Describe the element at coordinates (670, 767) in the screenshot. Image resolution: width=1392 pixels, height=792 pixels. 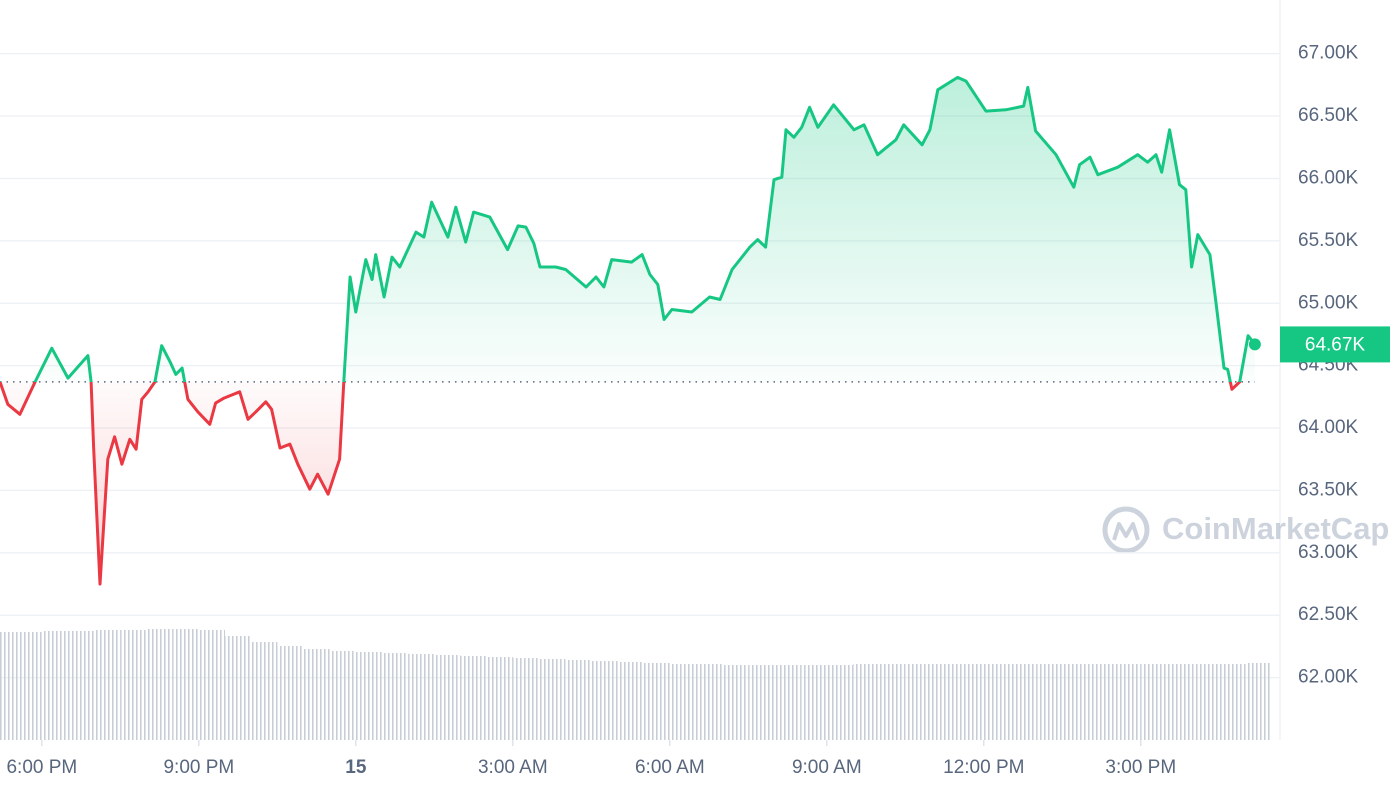
I see `x-tick-label: 6:00 AM` at that location.